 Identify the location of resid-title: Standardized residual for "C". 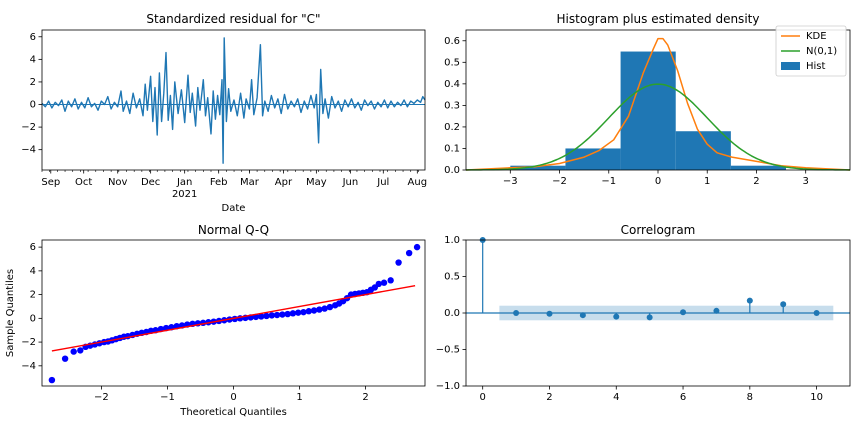
(233, 19).